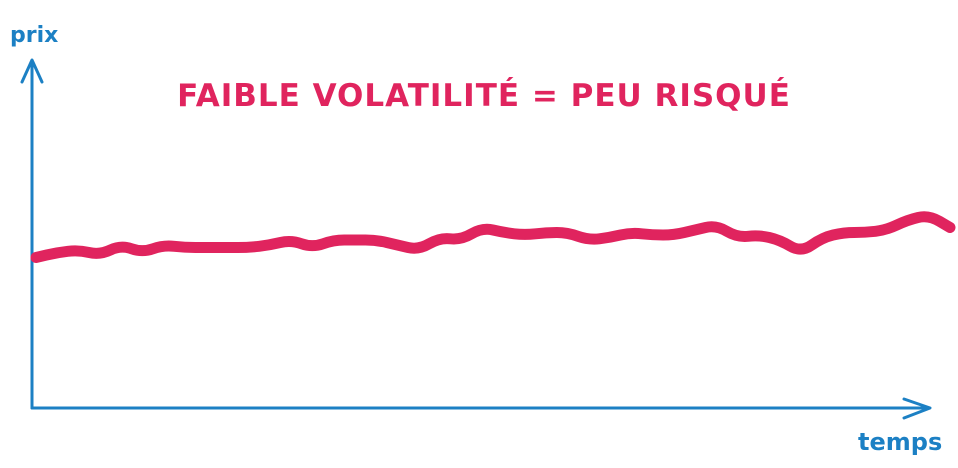 The height and width of the screenshot is (468, 958). Describe the element at coordinates (917, 408) in the screenshot. I see `x-axis-arrowhead` at that location.